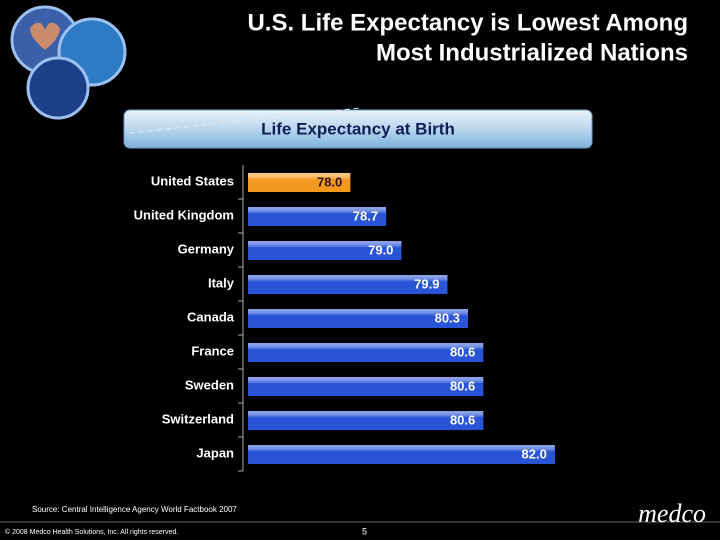  I want to click on value-label: 78.0, so click(329, 181).